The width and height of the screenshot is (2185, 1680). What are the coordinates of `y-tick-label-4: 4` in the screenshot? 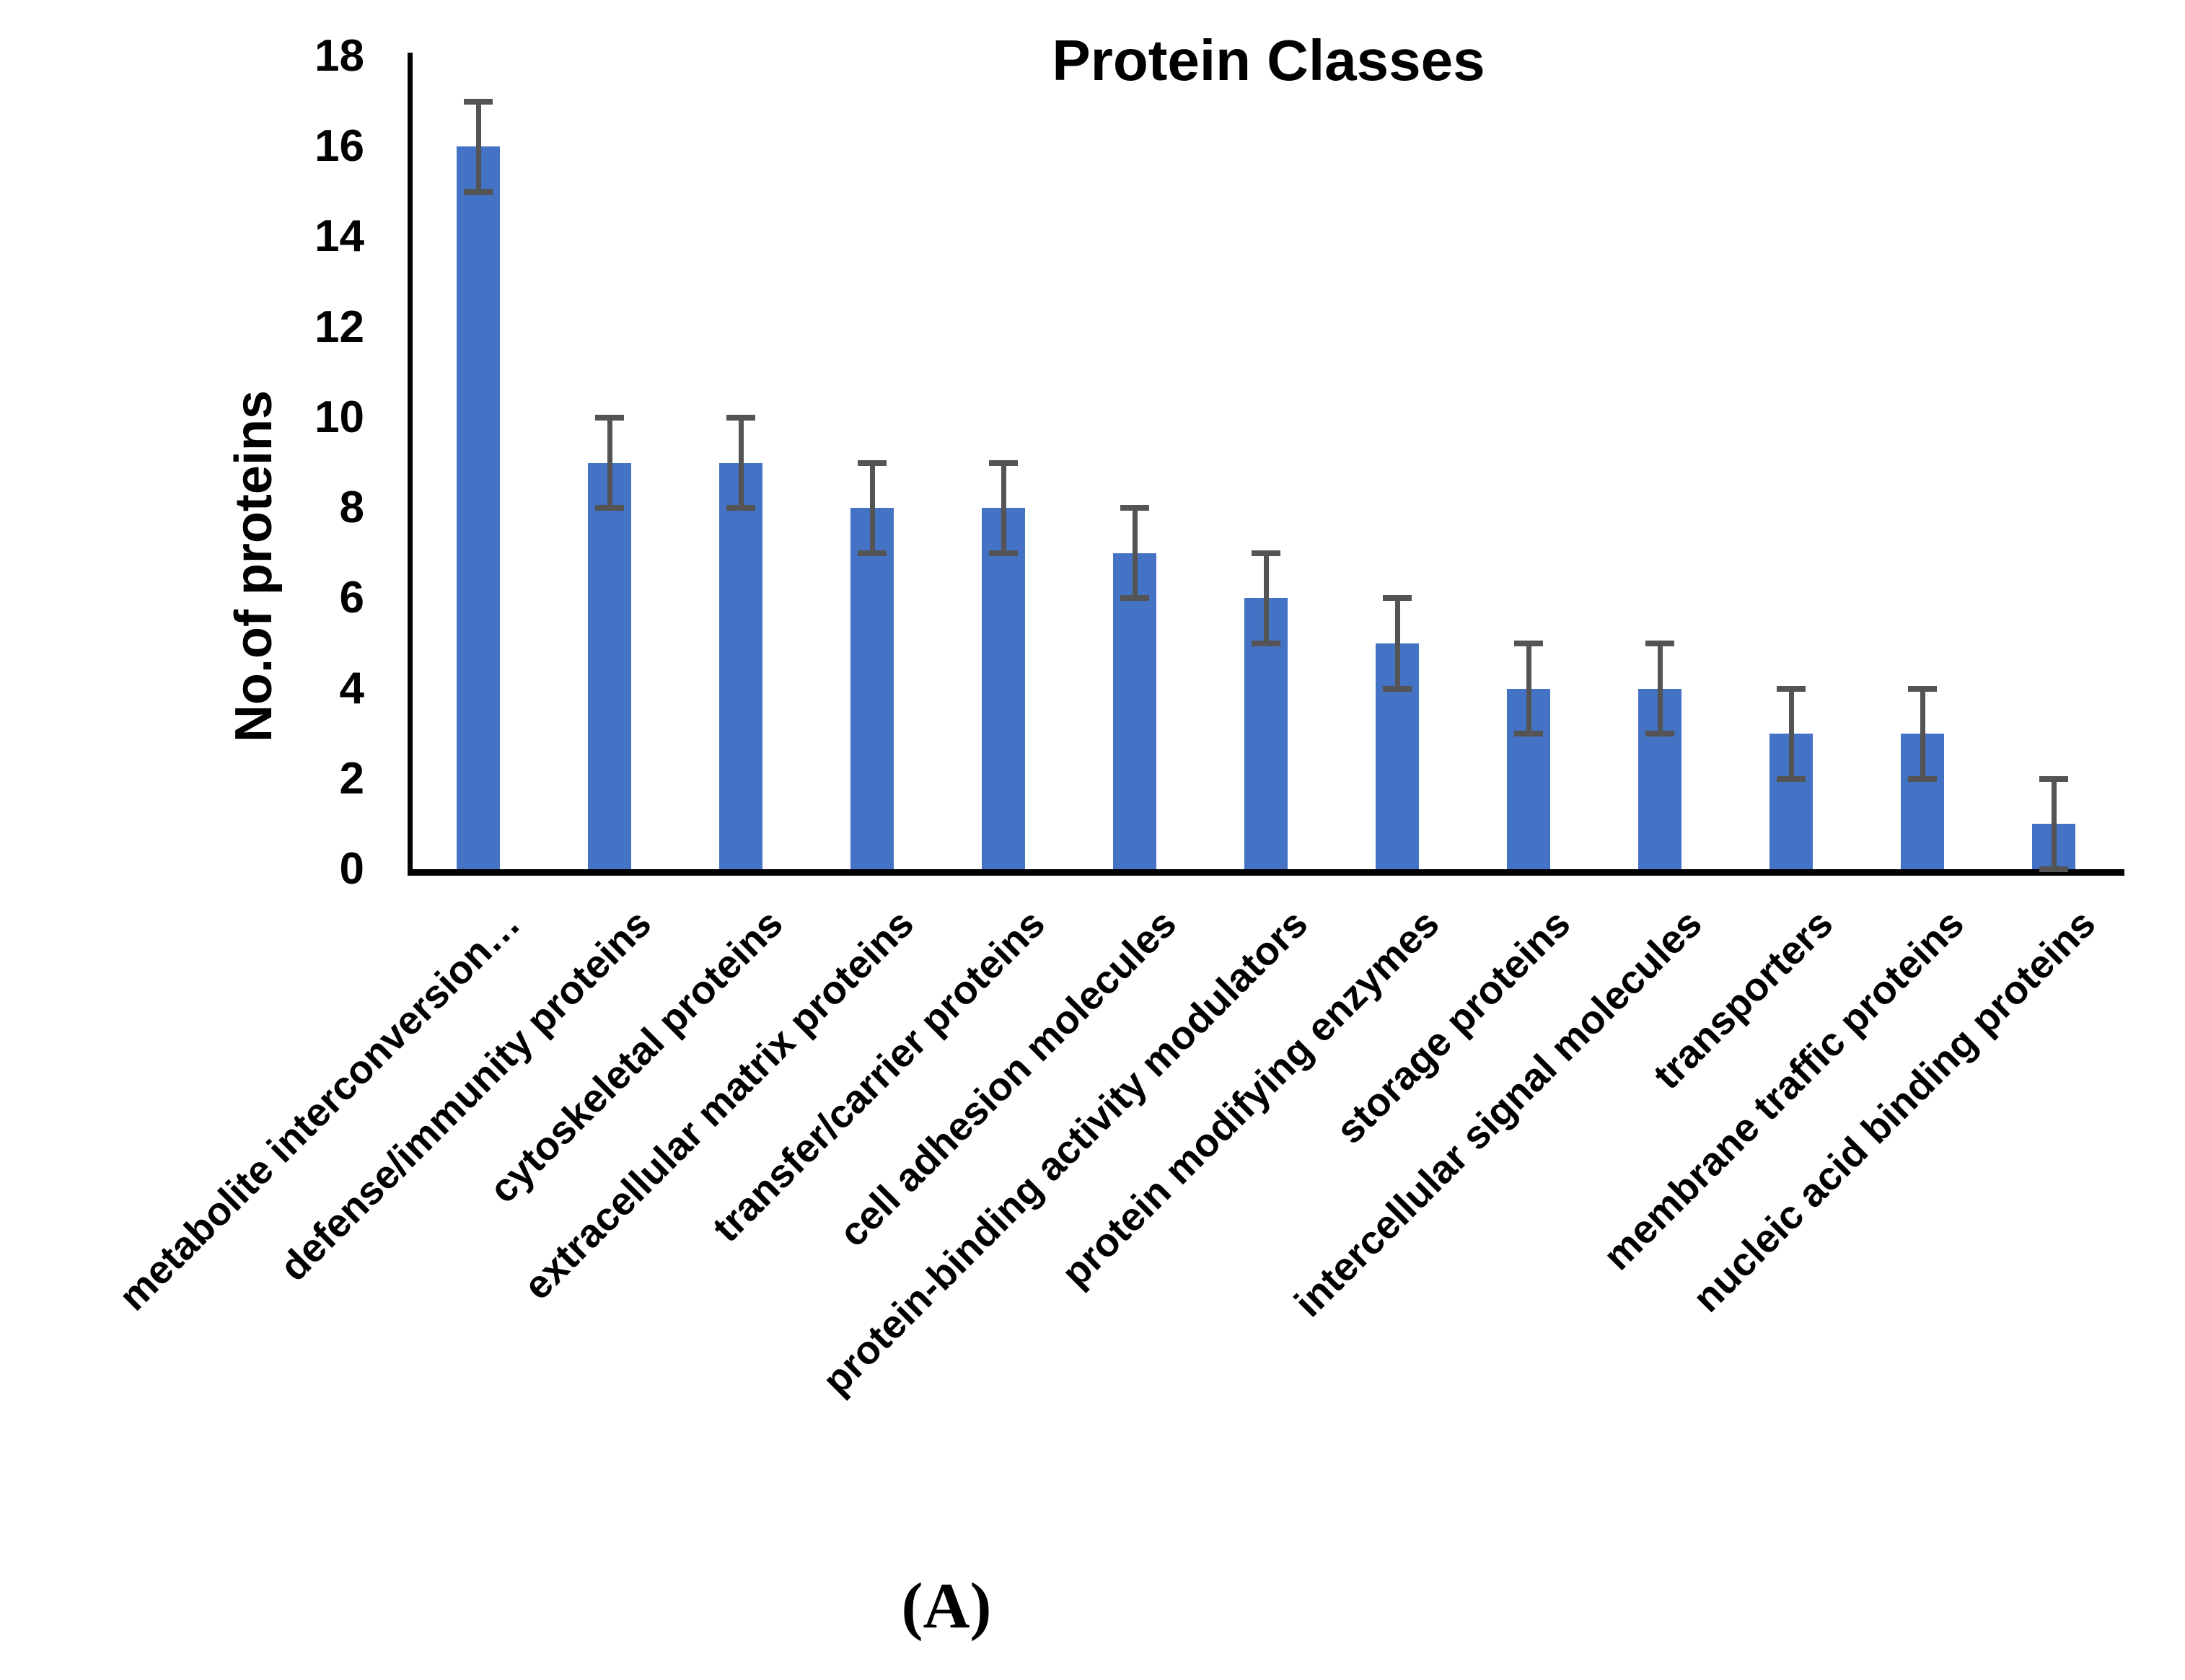 It's located at (351, 688).